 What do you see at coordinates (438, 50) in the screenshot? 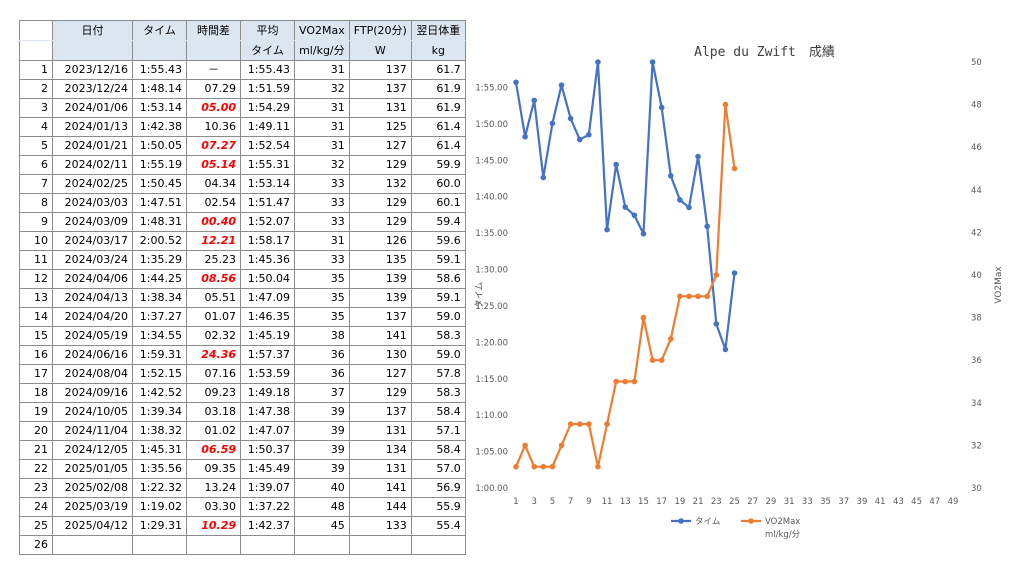
I see `col-subheader-weight: kg` at bounding box center [438, 50].